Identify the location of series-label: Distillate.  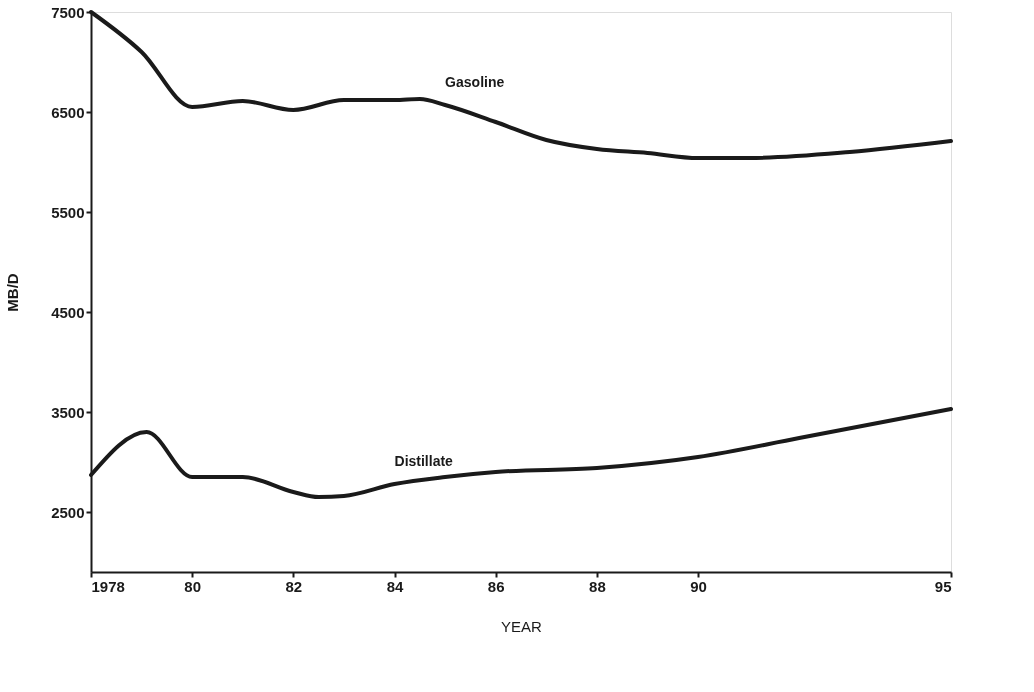
(424, 461).